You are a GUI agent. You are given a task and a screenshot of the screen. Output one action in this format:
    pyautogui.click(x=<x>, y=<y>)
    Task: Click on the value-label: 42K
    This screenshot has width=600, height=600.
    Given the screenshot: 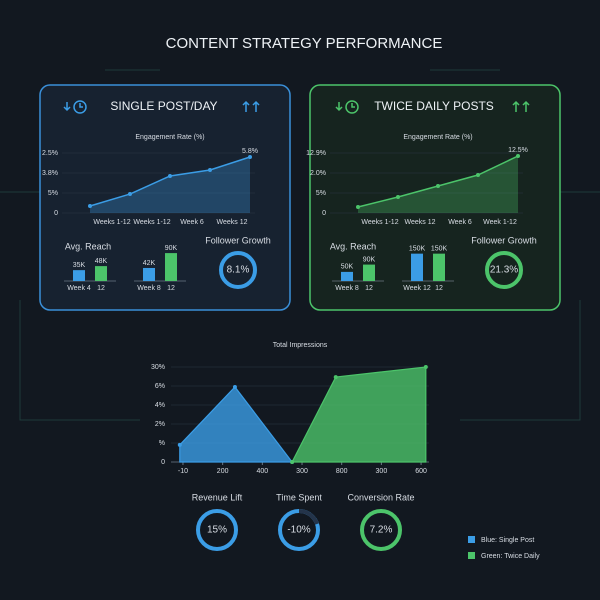 What is the action you would take?
    pyautogui.click(x=149, y=263)
    